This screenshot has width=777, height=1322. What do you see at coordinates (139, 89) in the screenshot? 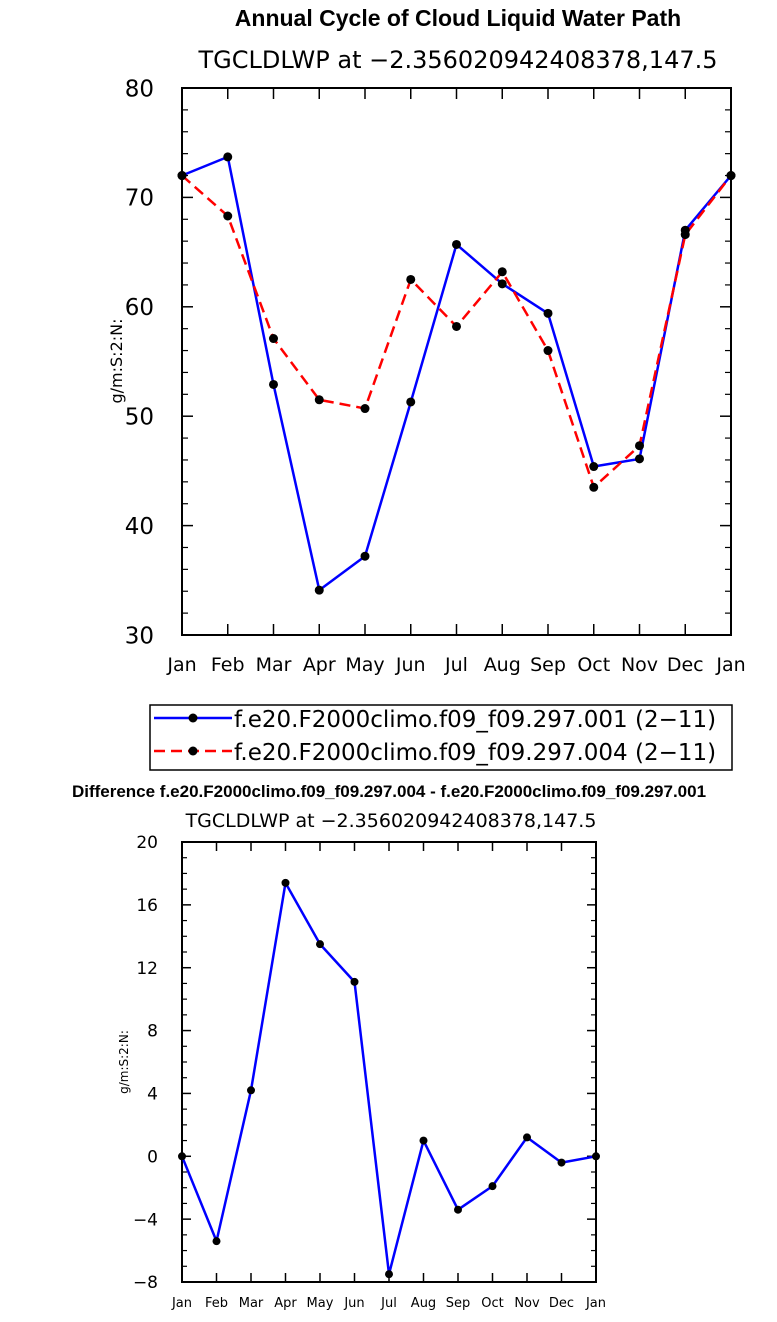
I see `top-ytick-label: 80` at bounding box center [139, 89].